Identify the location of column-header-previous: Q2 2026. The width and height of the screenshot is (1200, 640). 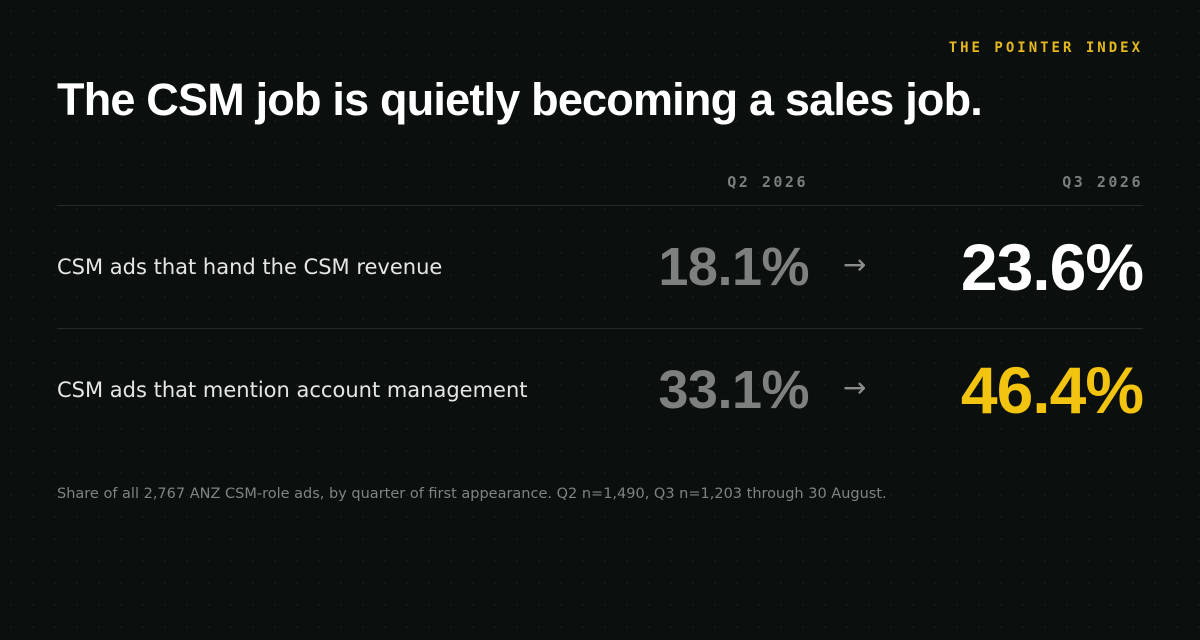
(767, 182).